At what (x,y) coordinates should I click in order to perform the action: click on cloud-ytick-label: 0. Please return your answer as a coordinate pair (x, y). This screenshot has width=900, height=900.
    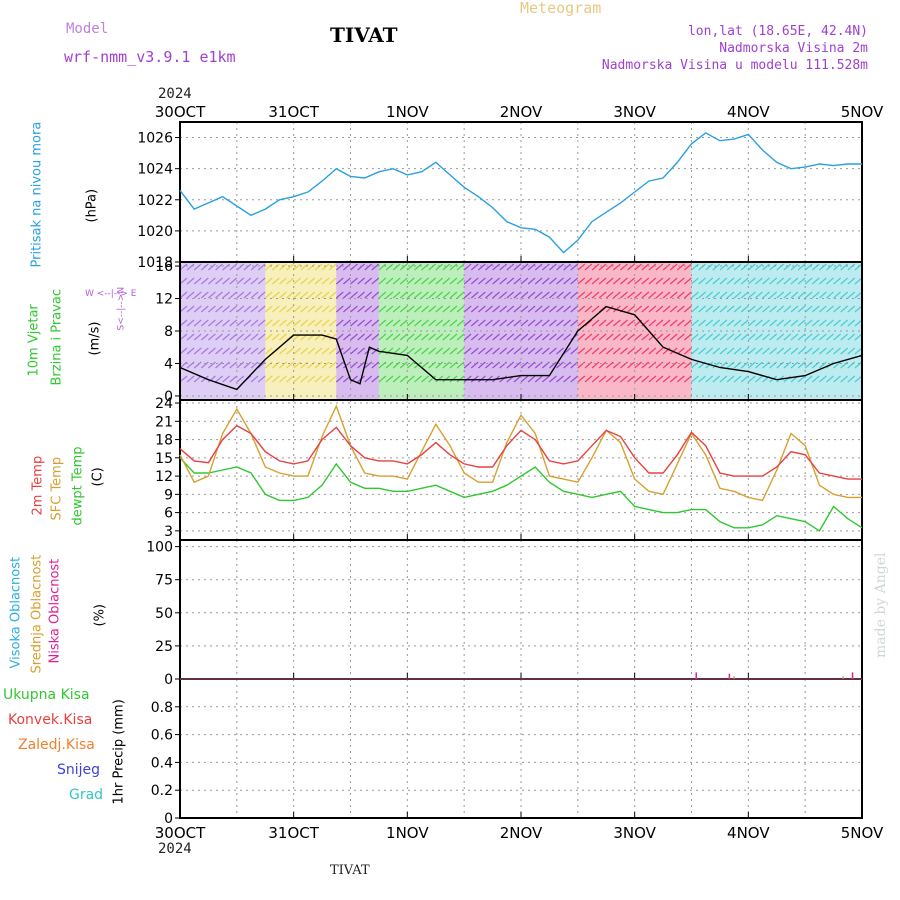
    Looking at the image, I should click on (168, 680).